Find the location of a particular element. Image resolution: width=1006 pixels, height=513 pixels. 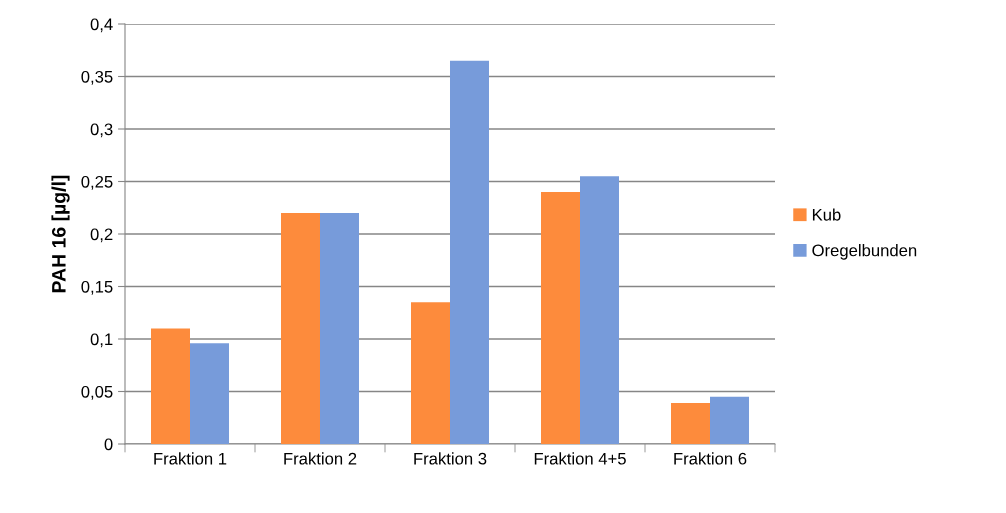

y-tick-label: 0,15 is located at coordinates (97, 287).